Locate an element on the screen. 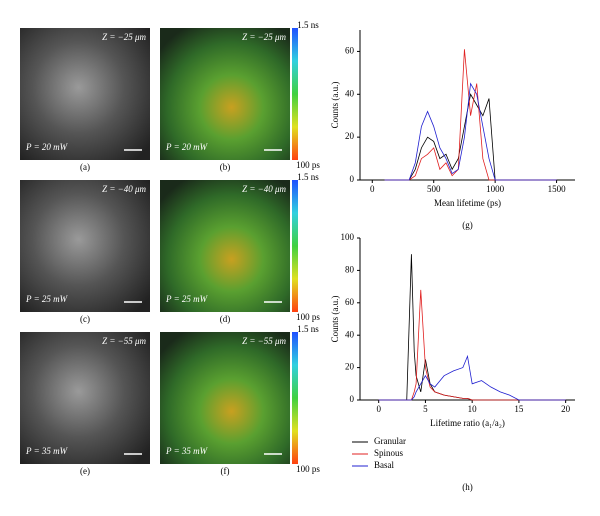  legend-label: Spinous is located at coordinates (389, 453).